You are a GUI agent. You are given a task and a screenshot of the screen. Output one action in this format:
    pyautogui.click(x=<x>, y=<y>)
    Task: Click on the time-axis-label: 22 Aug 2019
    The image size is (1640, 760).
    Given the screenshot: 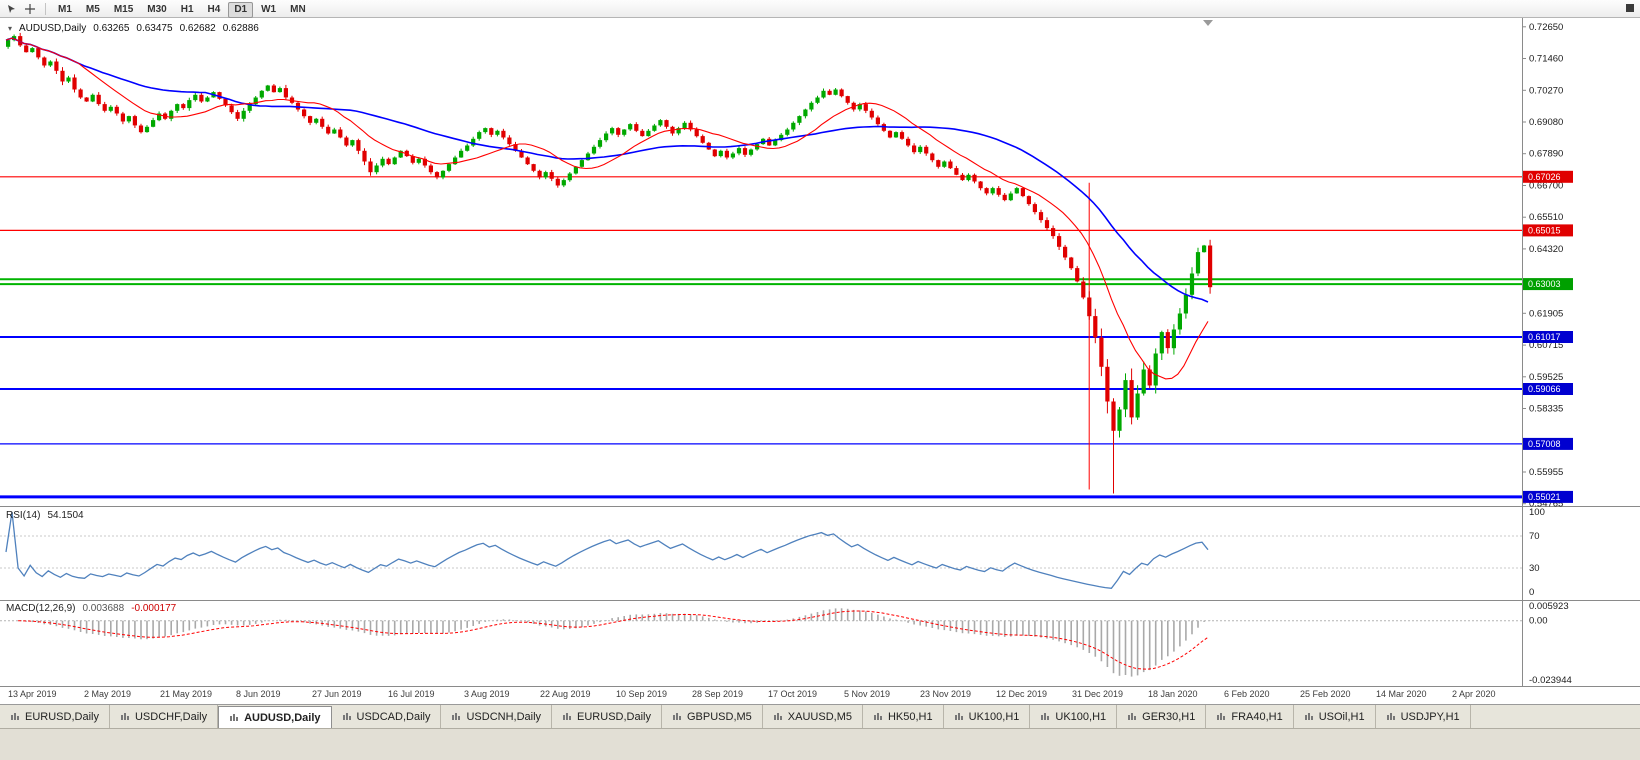 What is the action you would take?
    pyautogui.click(x=565, y=694)
    